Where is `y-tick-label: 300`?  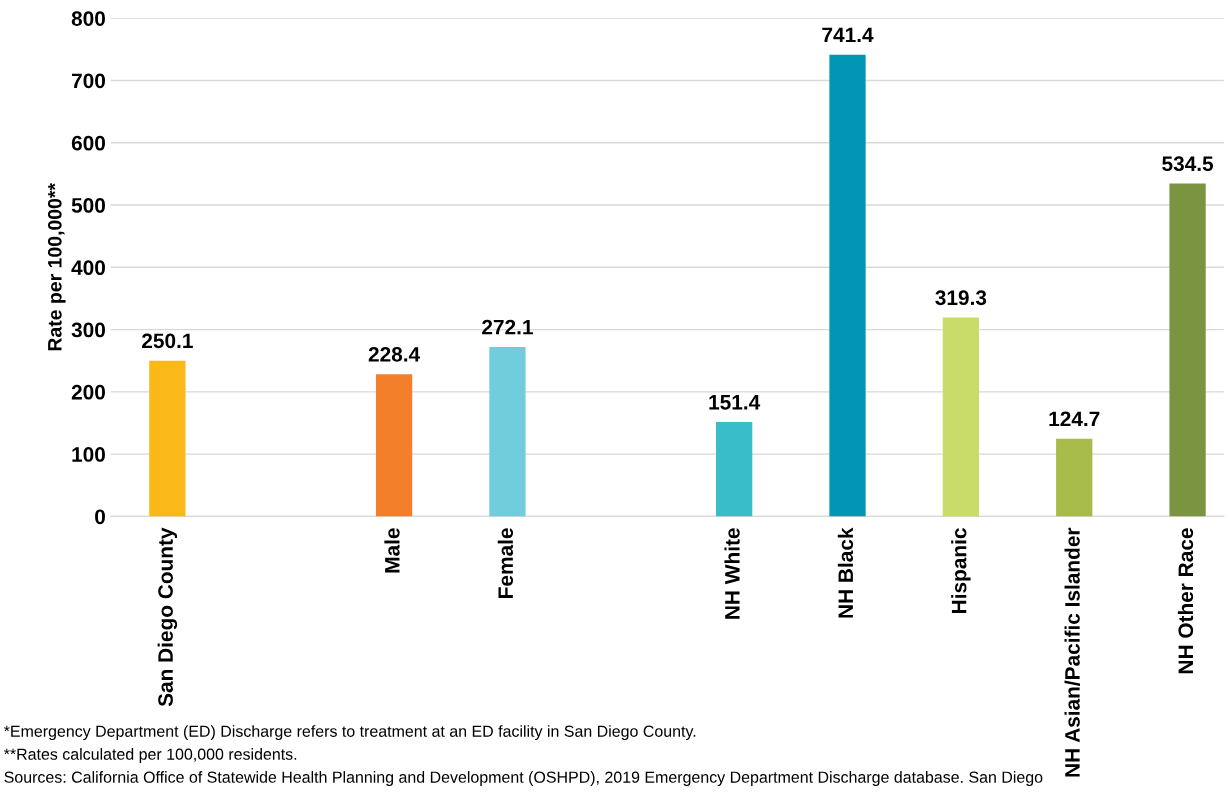 y-tick-label: 300 is located at coordinates (88, 330).